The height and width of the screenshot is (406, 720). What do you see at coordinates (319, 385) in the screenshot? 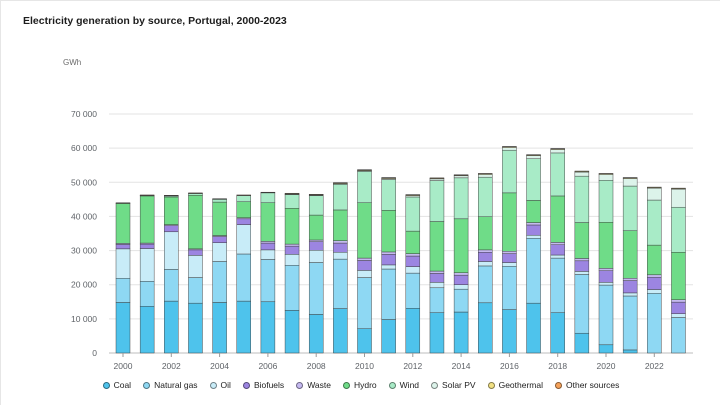
I see `legend-label: Waste` at bounding box center [319, 385].